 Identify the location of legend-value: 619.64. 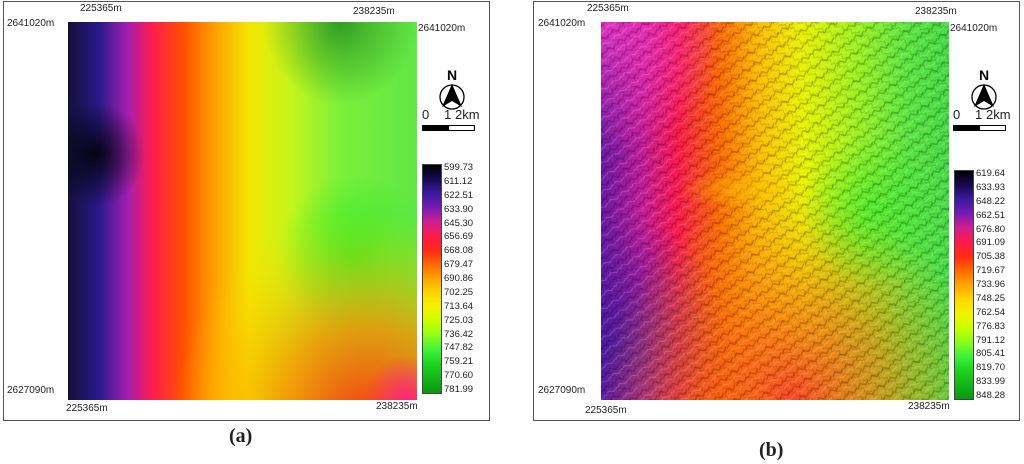
(991, 173).